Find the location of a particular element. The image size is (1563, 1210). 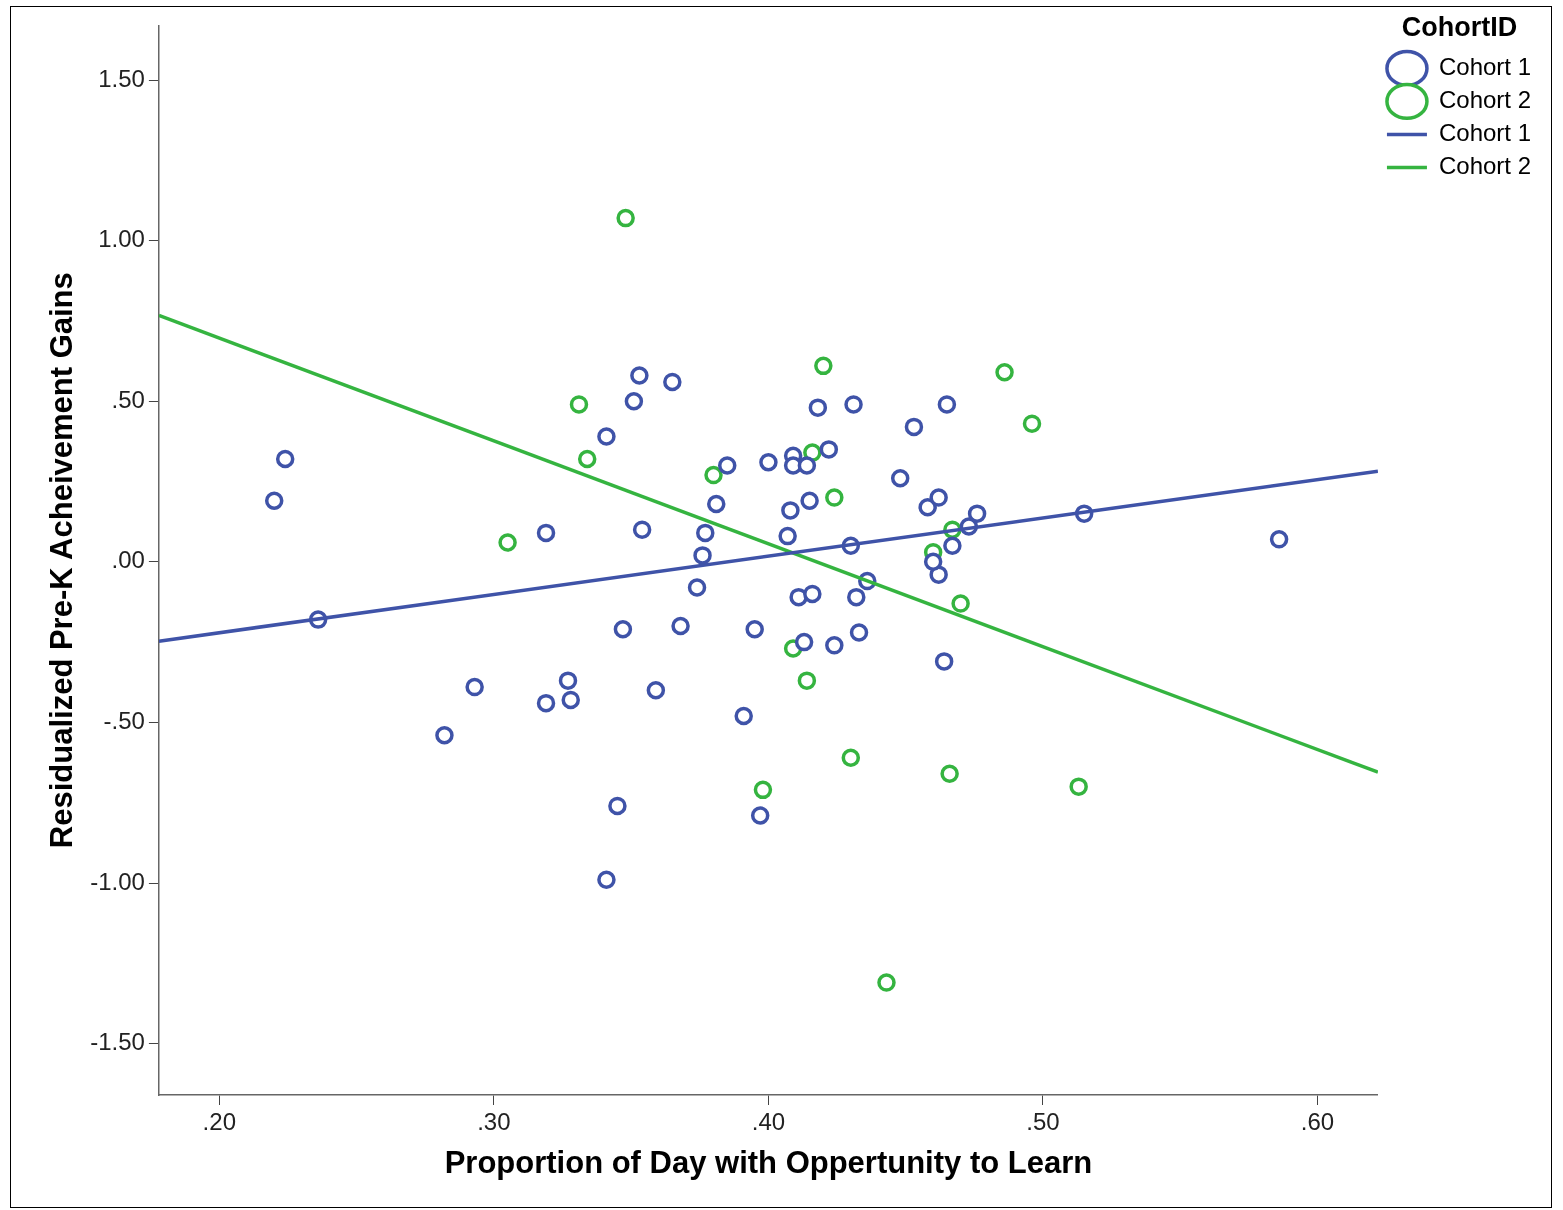

y-tick-label: -.50 is located at coordinates (124, 721).